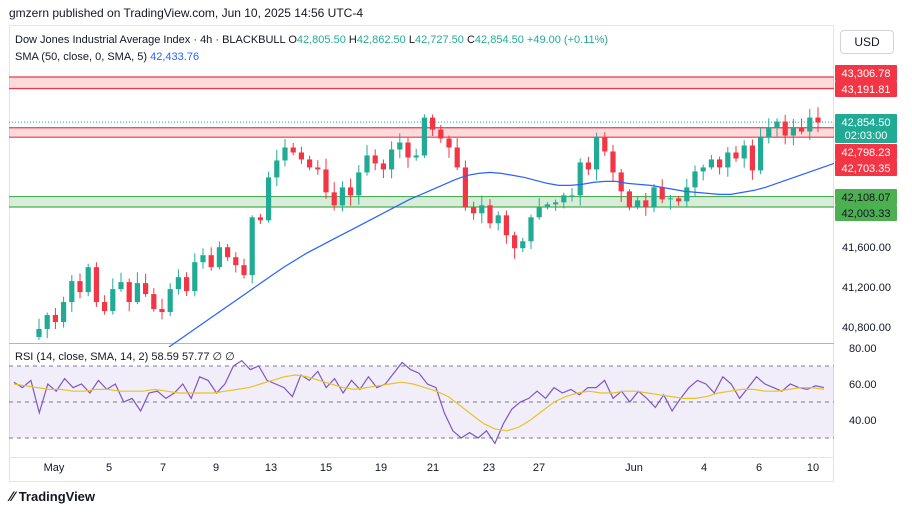  What do you see at coordinates (813, 468) in the screenshot?
I see `x-tick-label: 10` at bounding box center [813, 468].